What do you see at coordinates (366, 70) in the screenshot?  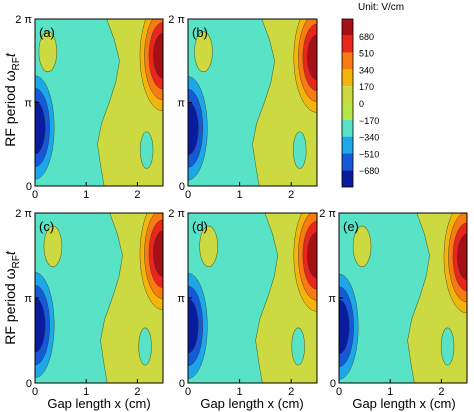 I see `colorbar-tick-label: 340` at bounding box center [366, 70].